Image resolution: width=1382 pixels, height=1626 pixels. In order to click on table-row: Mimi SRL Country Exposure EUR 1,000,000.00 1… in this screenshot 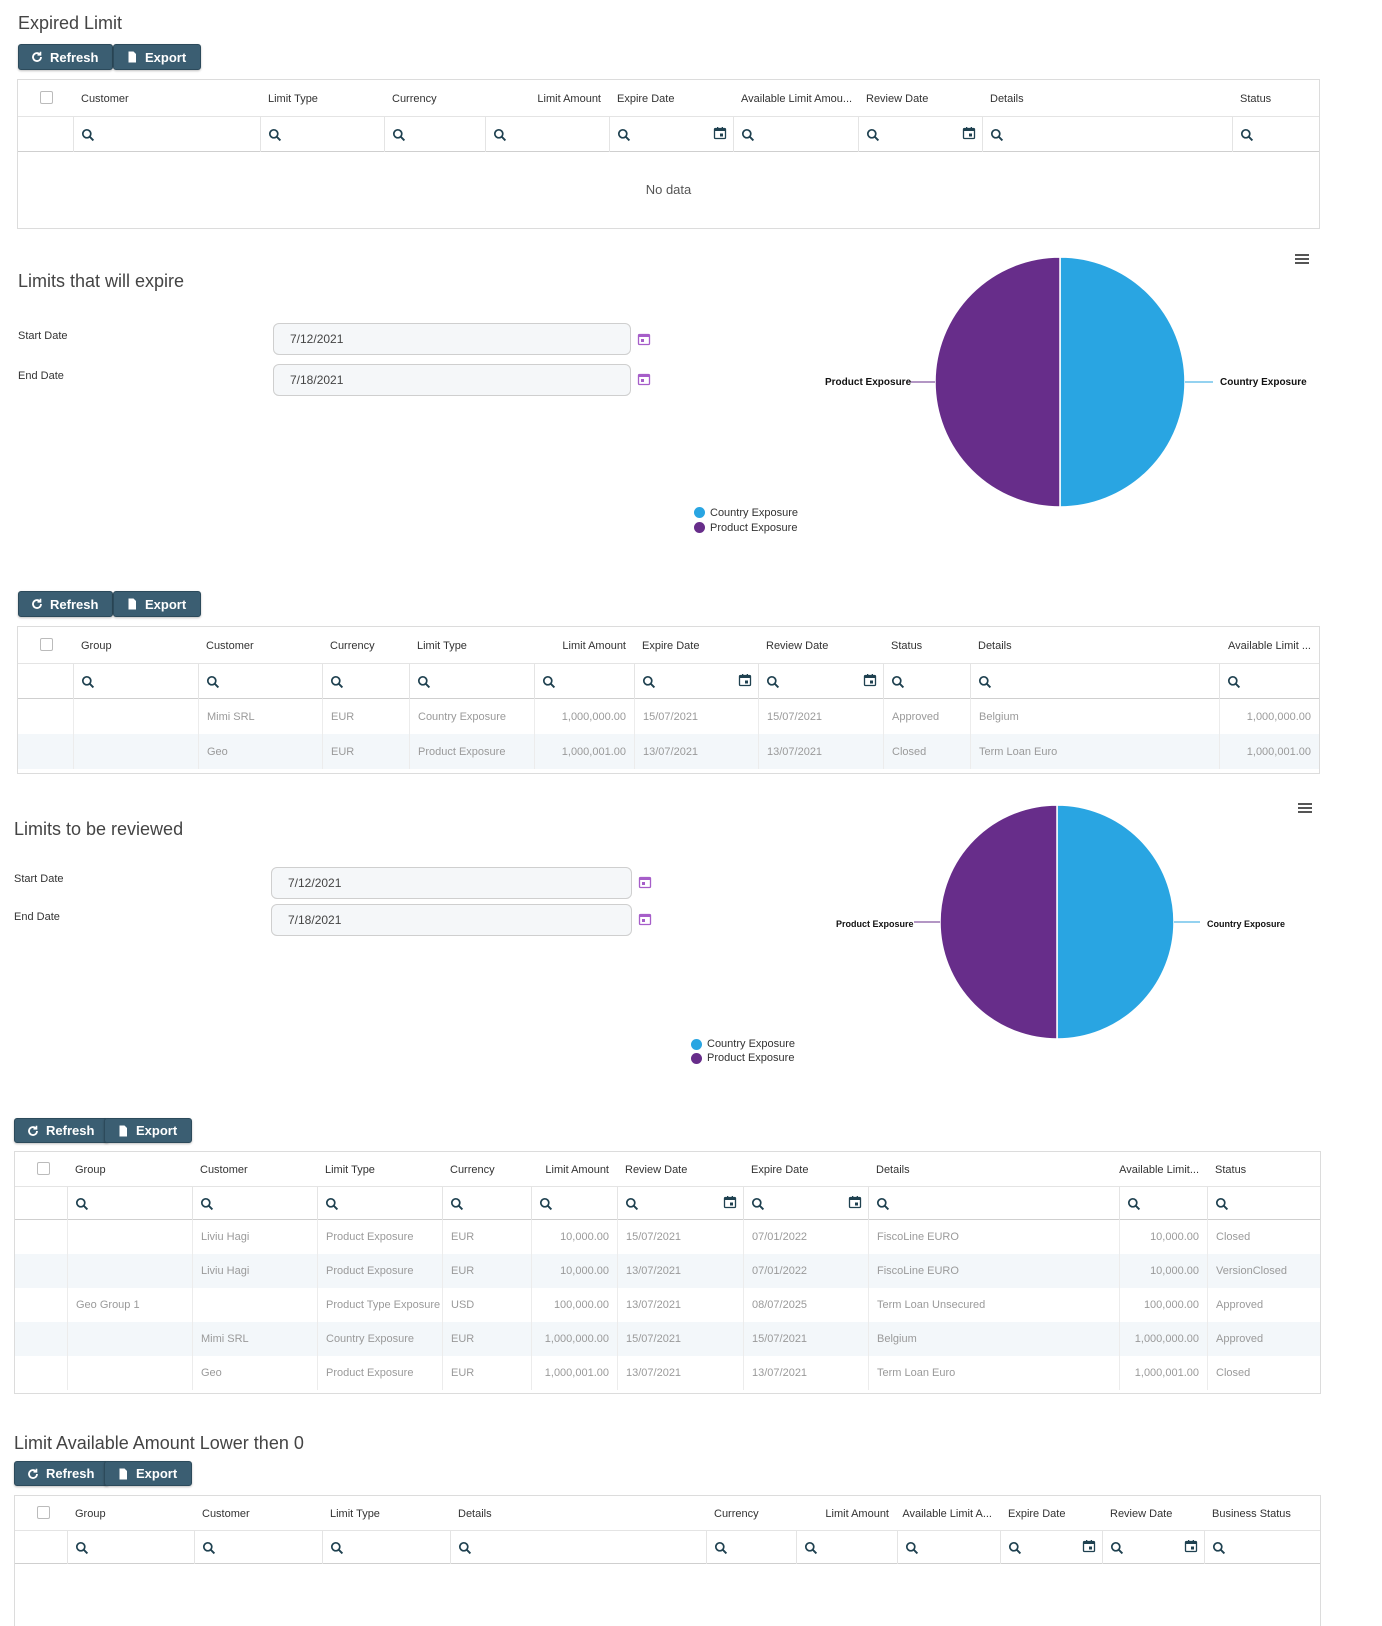, I will do `click(667, 1339)`.